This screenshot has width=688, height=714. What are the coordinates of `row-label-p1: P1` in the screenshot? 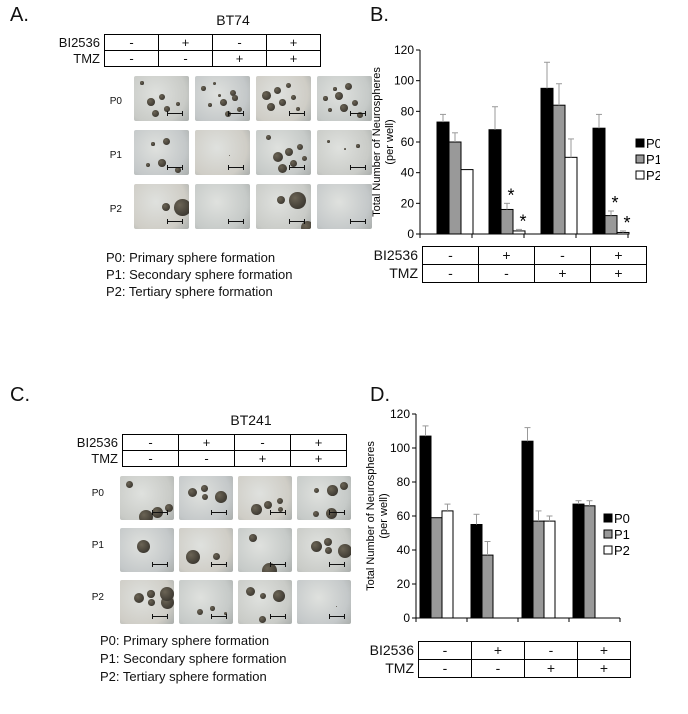 It's located at (97, 545).